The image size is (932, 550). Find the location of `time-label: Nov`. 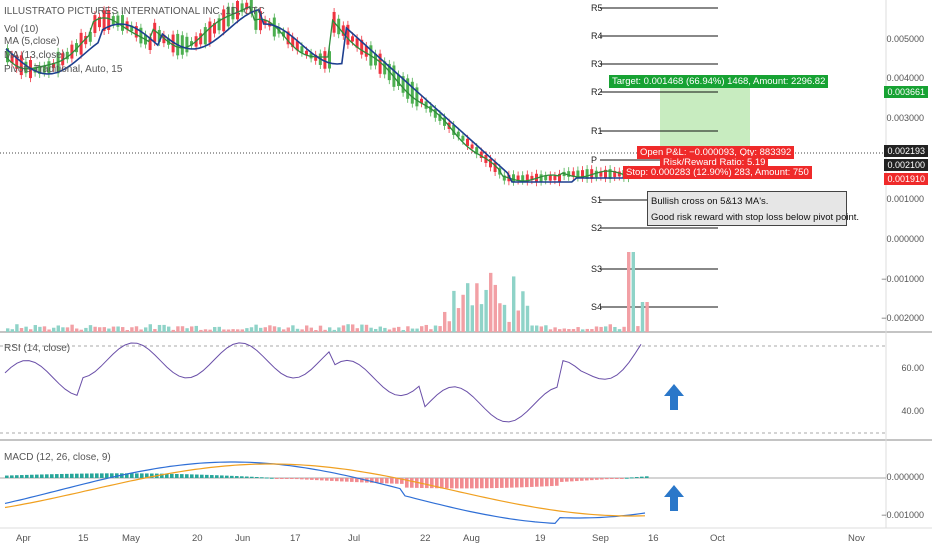

time-label: Nov is located at coordinates (856, 538).